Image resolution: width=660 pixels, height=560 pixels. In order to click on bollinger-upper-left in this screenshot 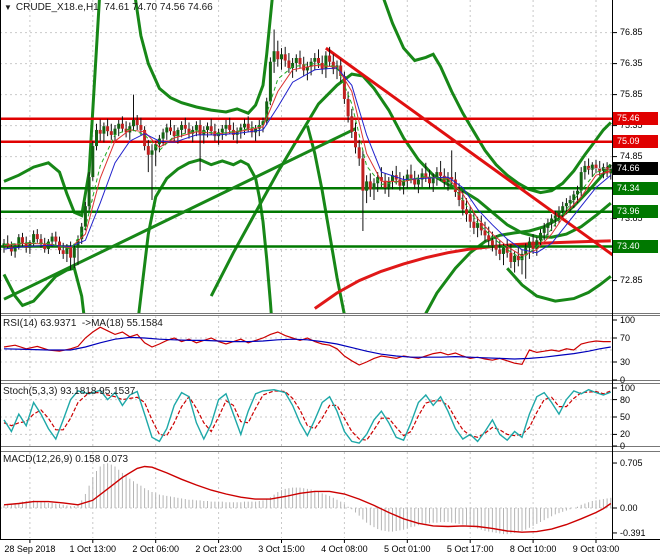, I will do `click(52, 109)`.